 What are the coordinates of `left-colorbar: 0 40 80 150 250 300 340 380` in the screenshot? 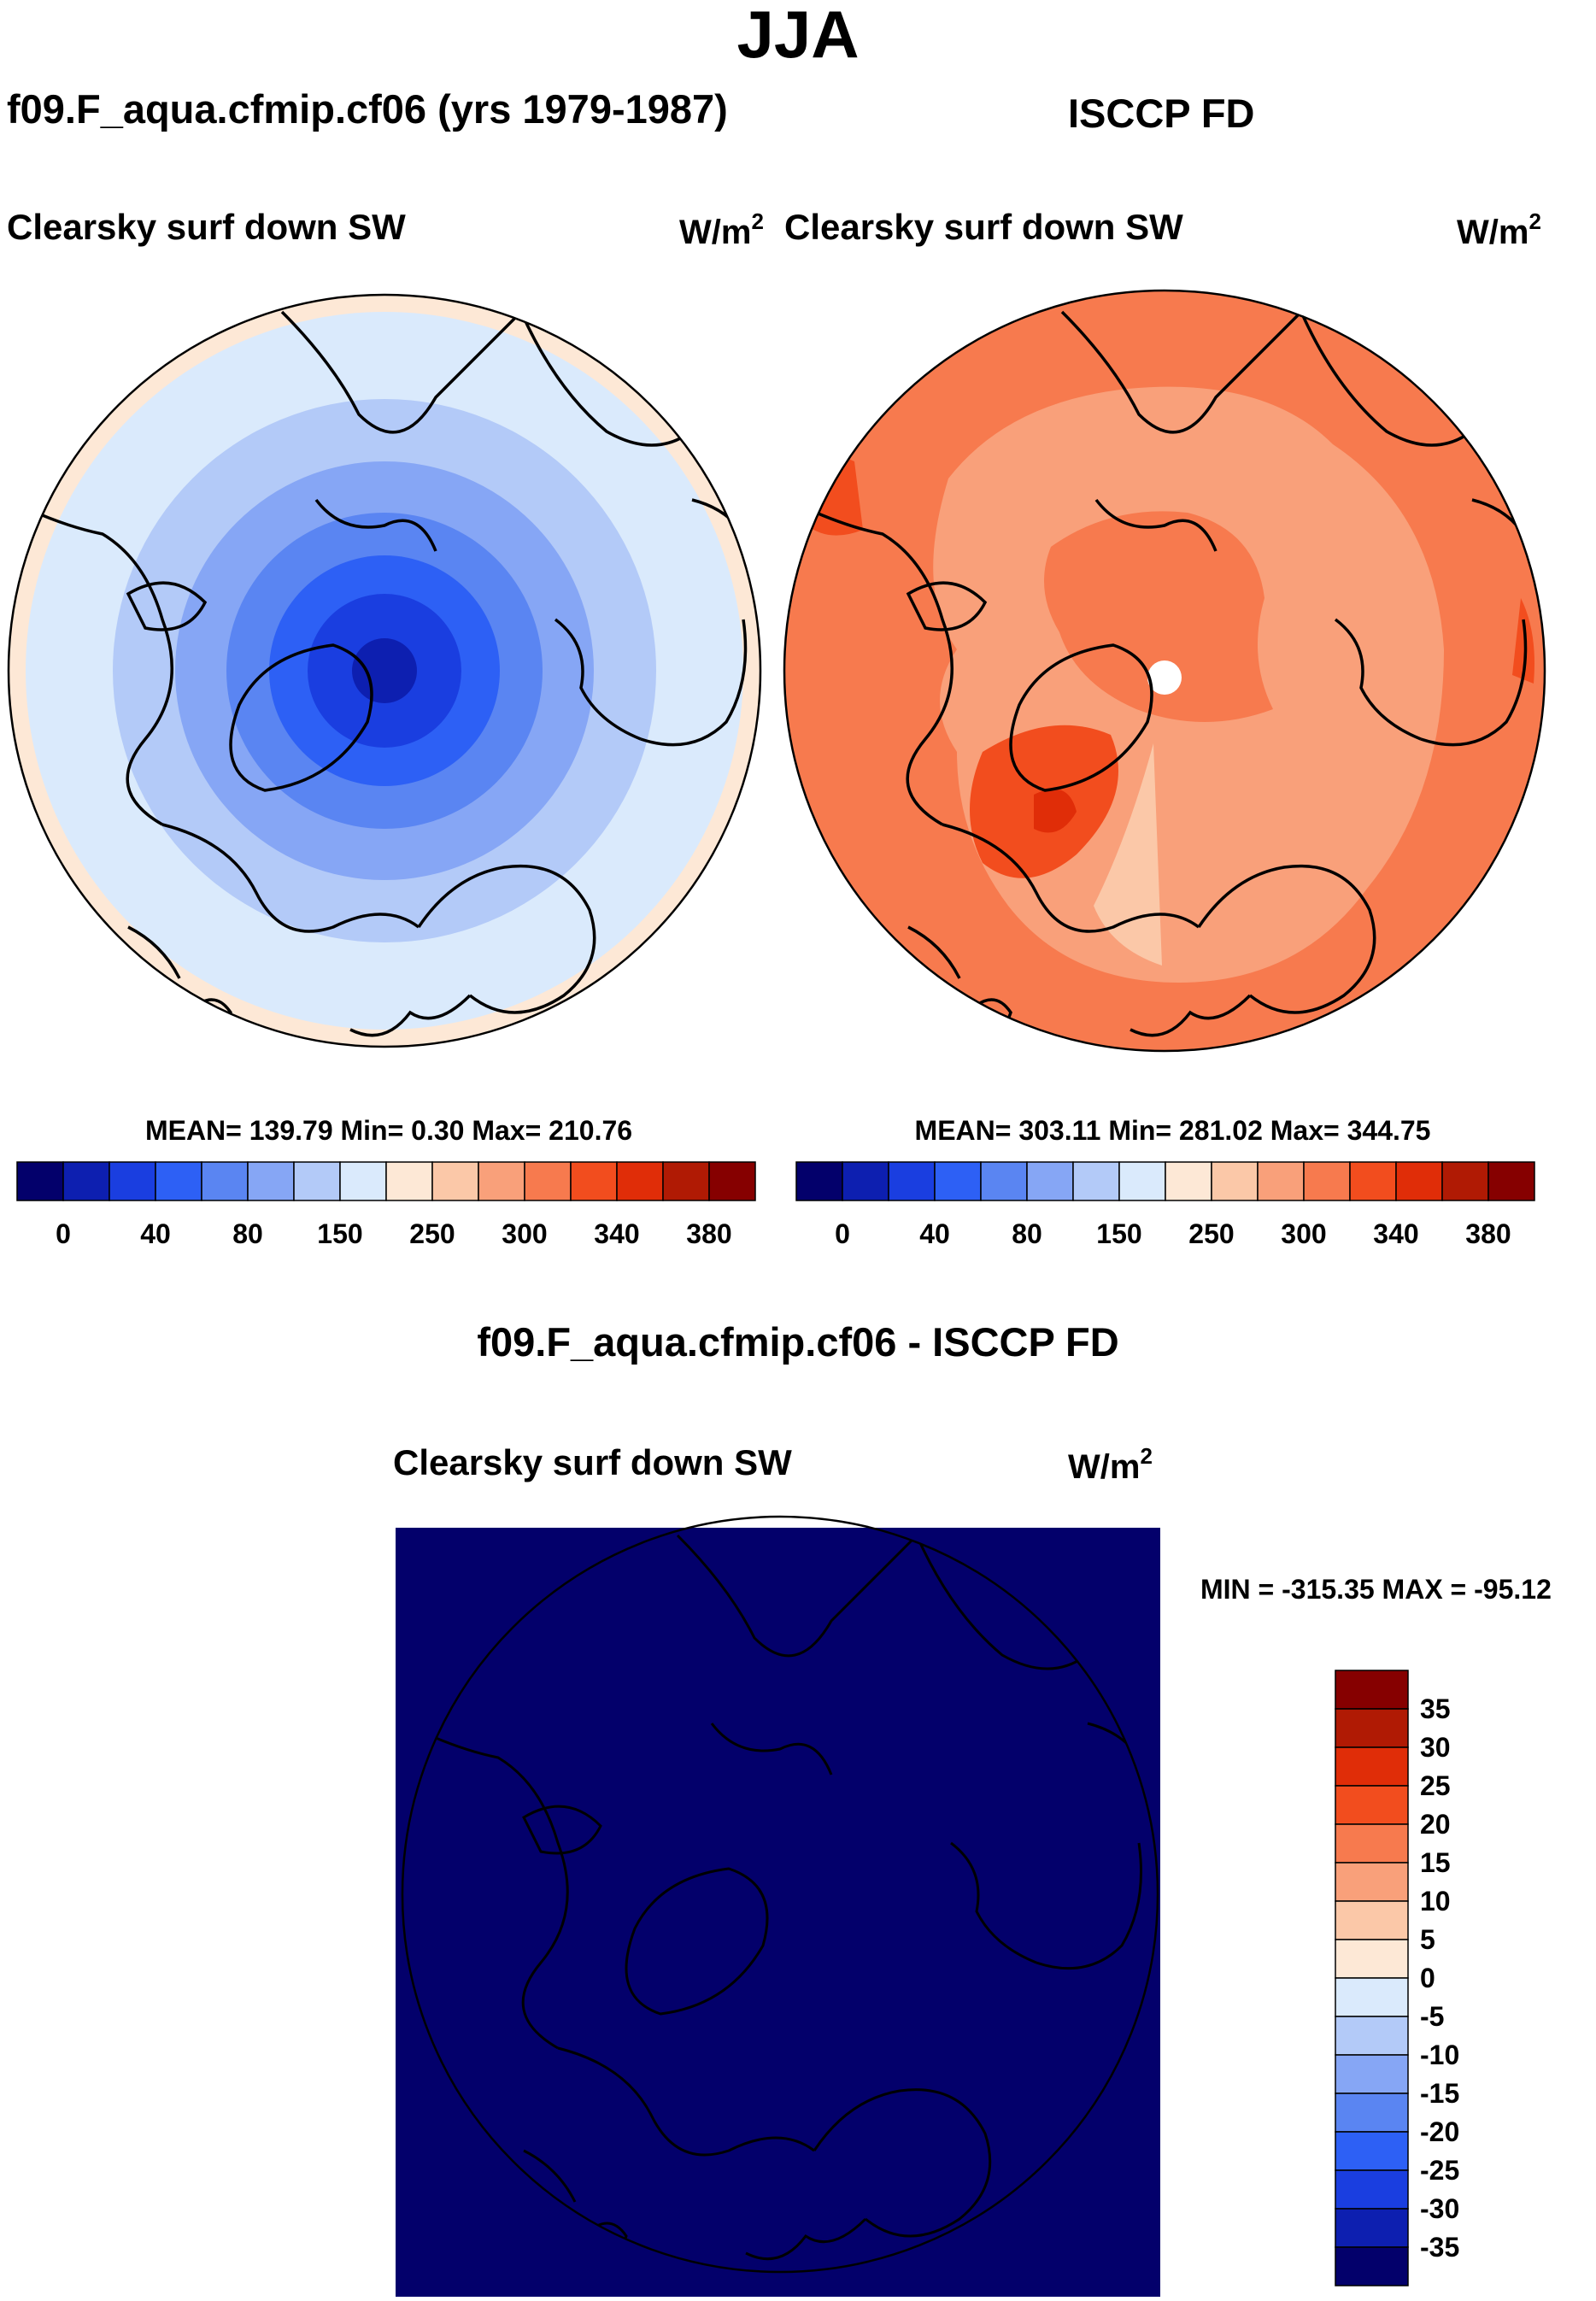 It's located at (386, 1205).